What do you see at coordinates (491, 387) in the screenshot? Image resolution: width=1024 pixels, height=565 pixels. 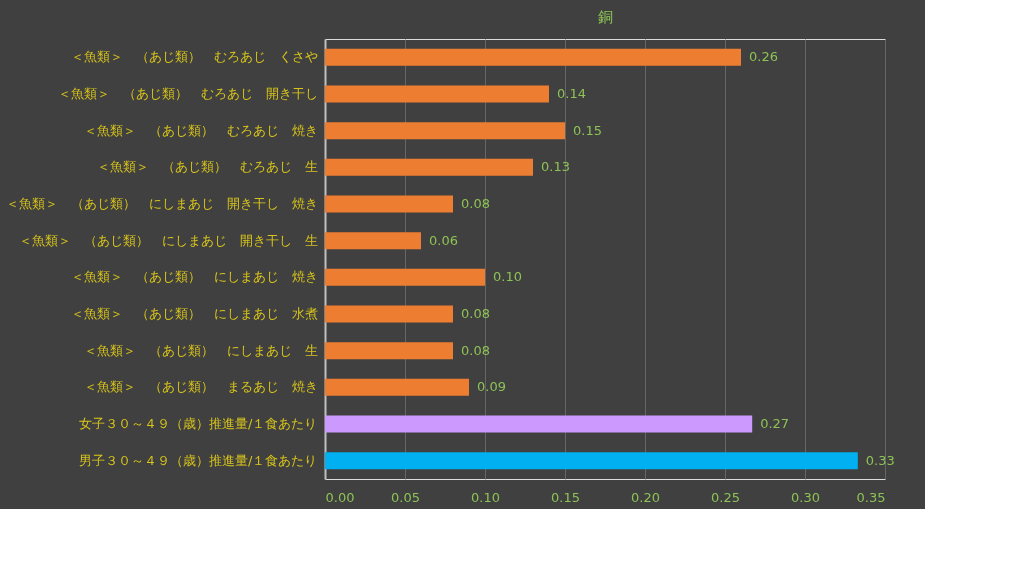 I see `data-label: 0.09` at bounding box center [491, 387].